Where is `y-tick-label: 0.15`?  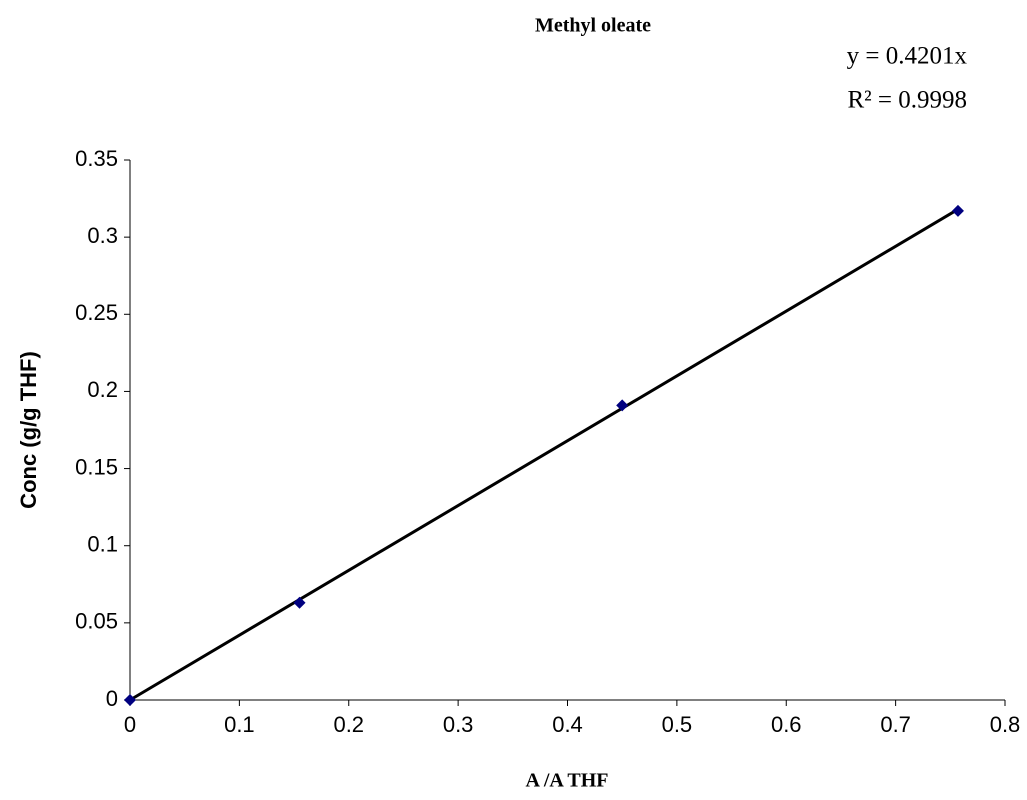
y-tick-label: 0.15 is located at coordinates (96, 466).